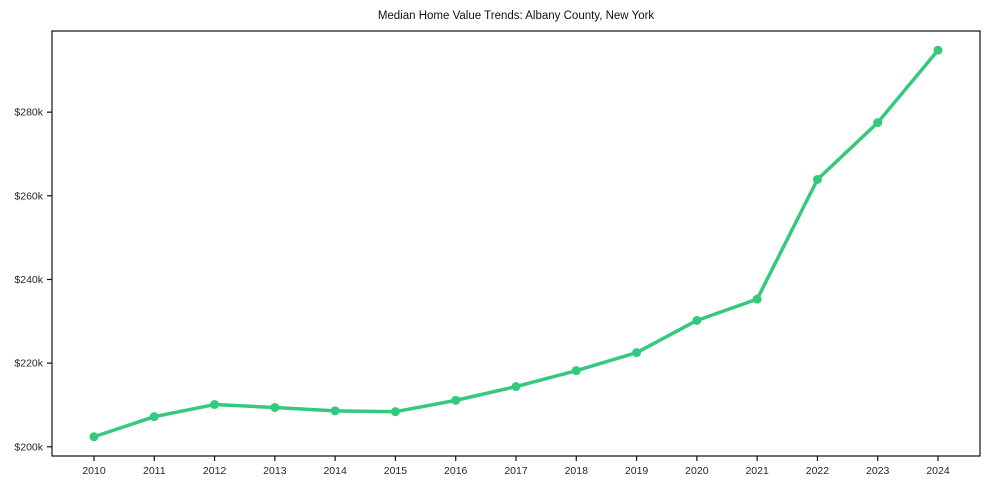 The image size is (989, 490). Describe the element at coordinates (28, 447) in the screenshot. I see `y-tick-label: $200k` at that location.